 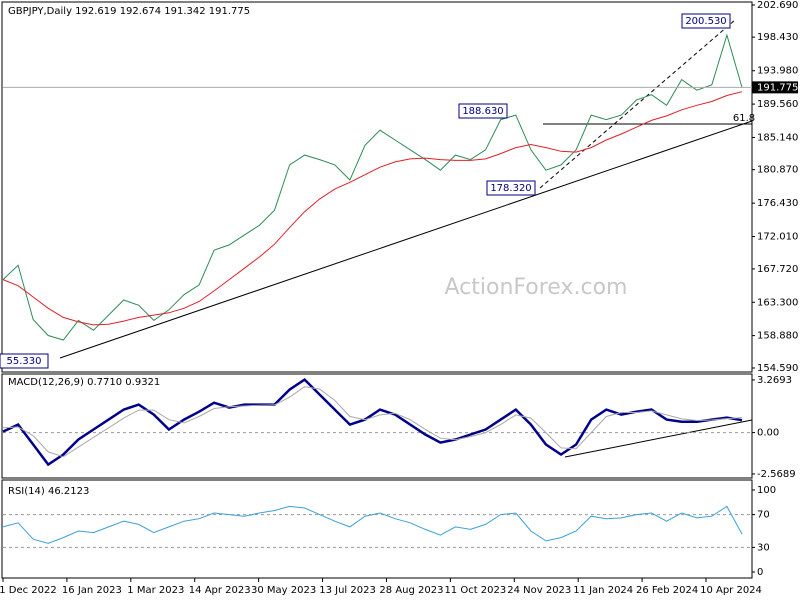 I want to click on y-tick-label: 185.140, so click(x=777, y=137).